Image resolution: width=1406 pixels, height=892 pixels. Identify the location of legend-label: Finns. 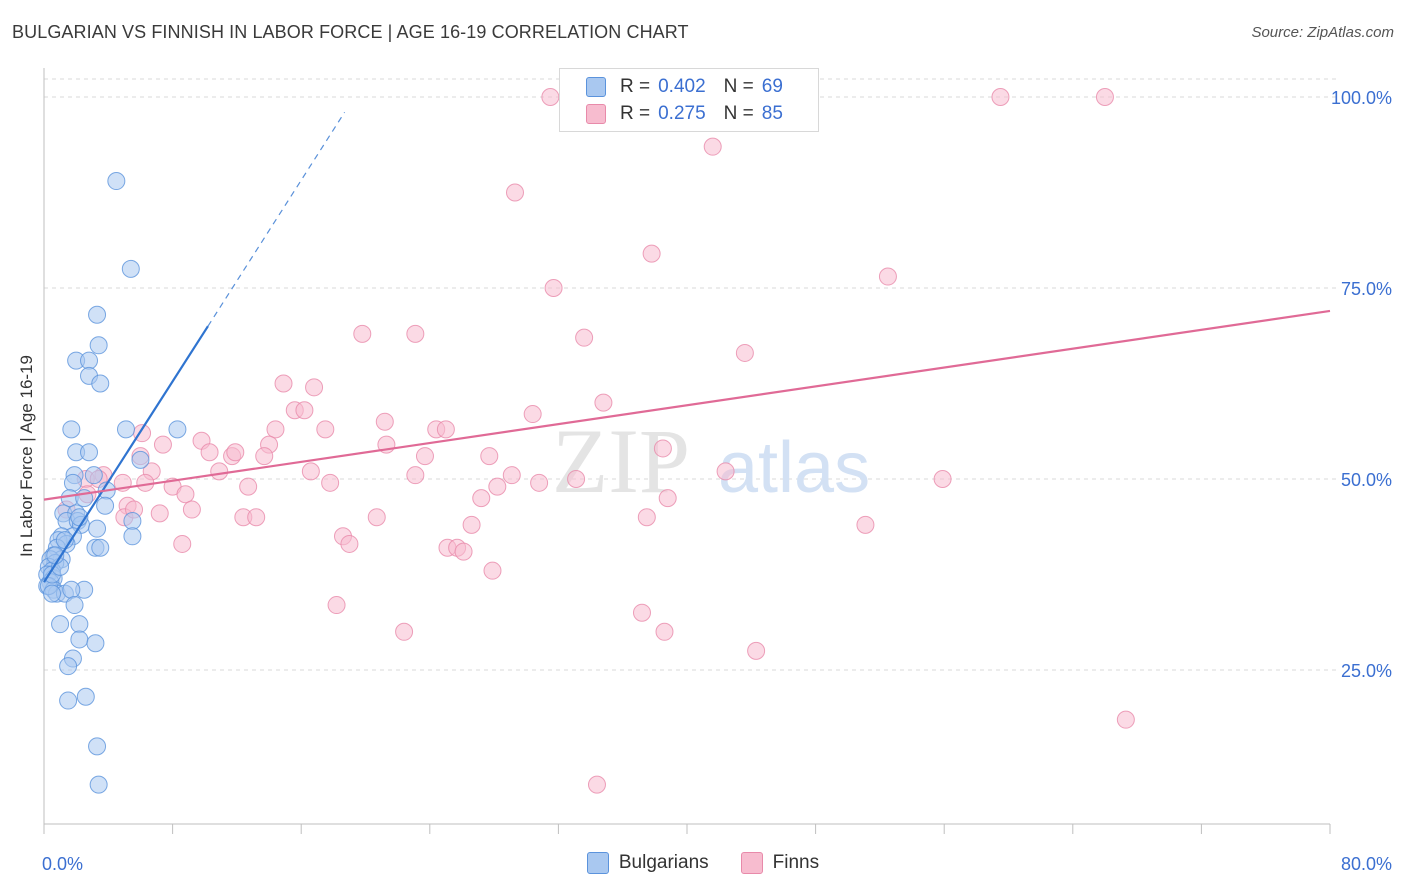
(796, 862).